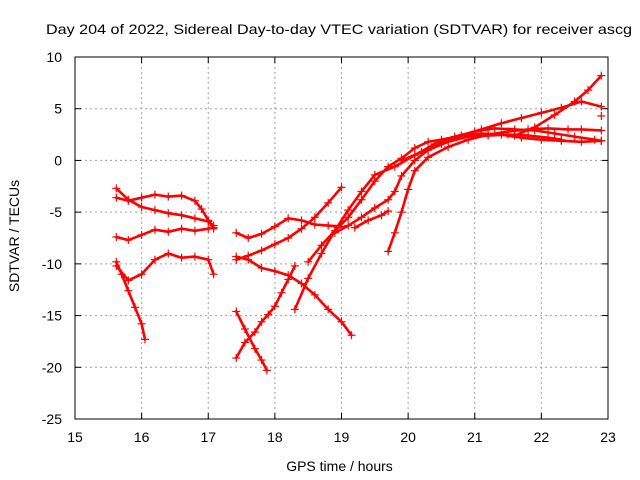 Image resolution: width=640 pixels, height=480 pixels. What do you see at coordinates (208, 437) in the screenshot?
I see `x-tick-label: 17` at bounding box center [208, 437].